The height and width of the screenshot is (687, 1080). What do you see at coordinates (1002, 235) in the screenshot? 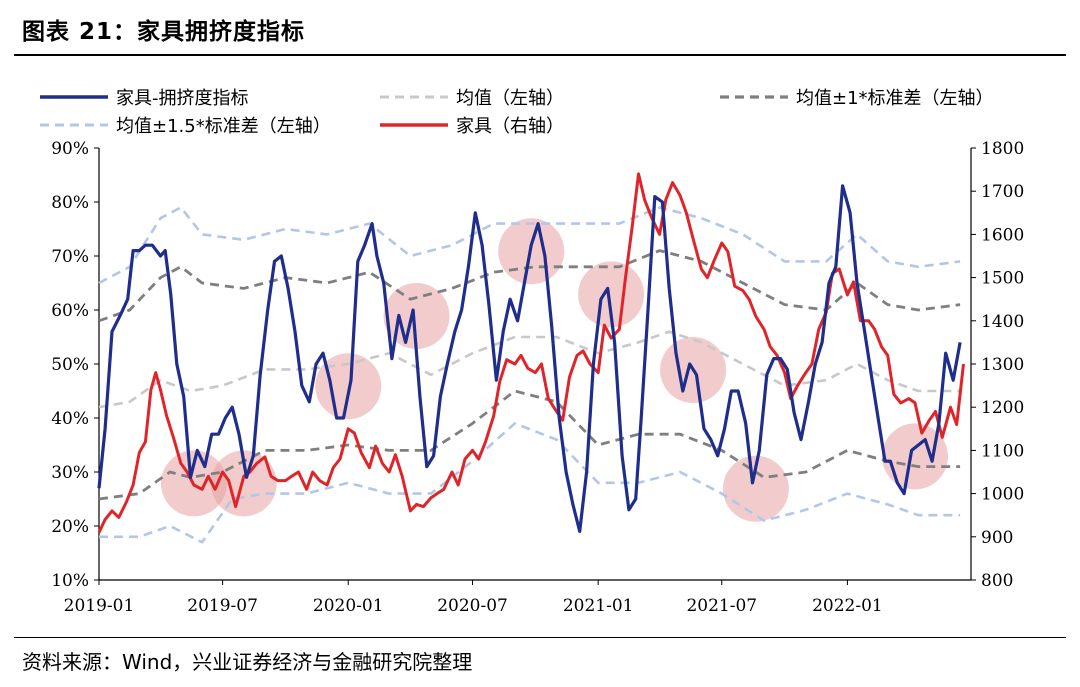
I see `right-tick-label: 1600` at bounding box center [1002, 235].